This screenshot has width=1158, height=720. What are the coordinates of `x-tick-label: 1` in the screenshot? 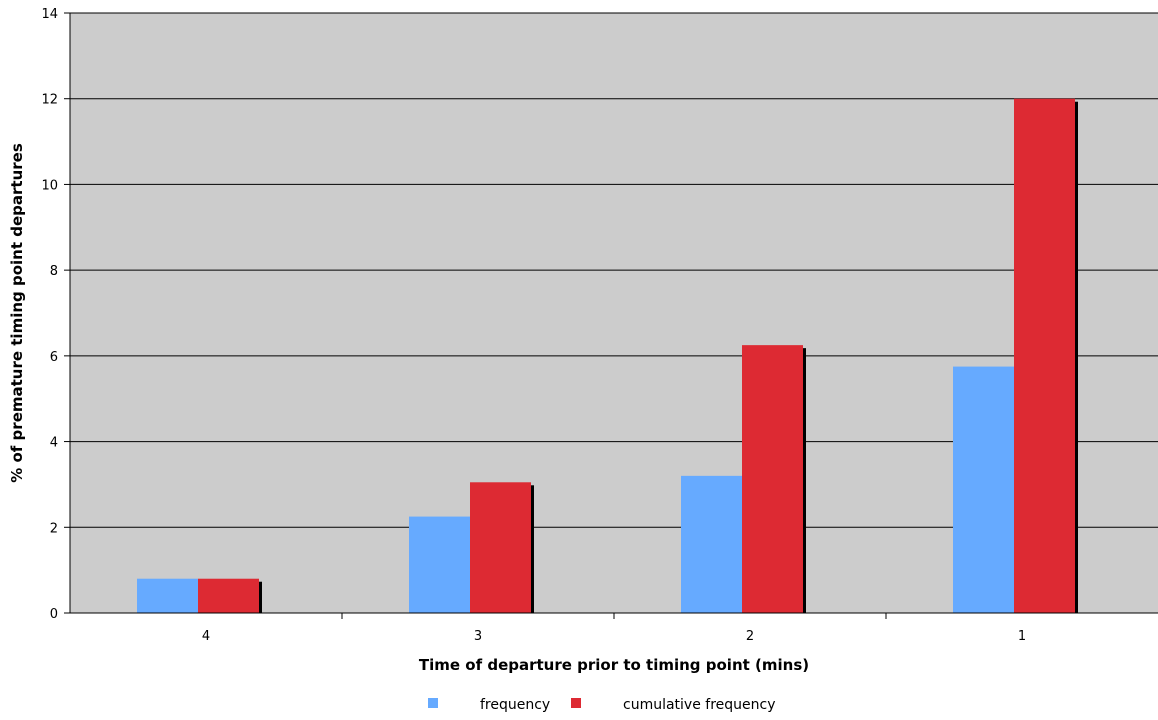 It's located at (1022, 636).